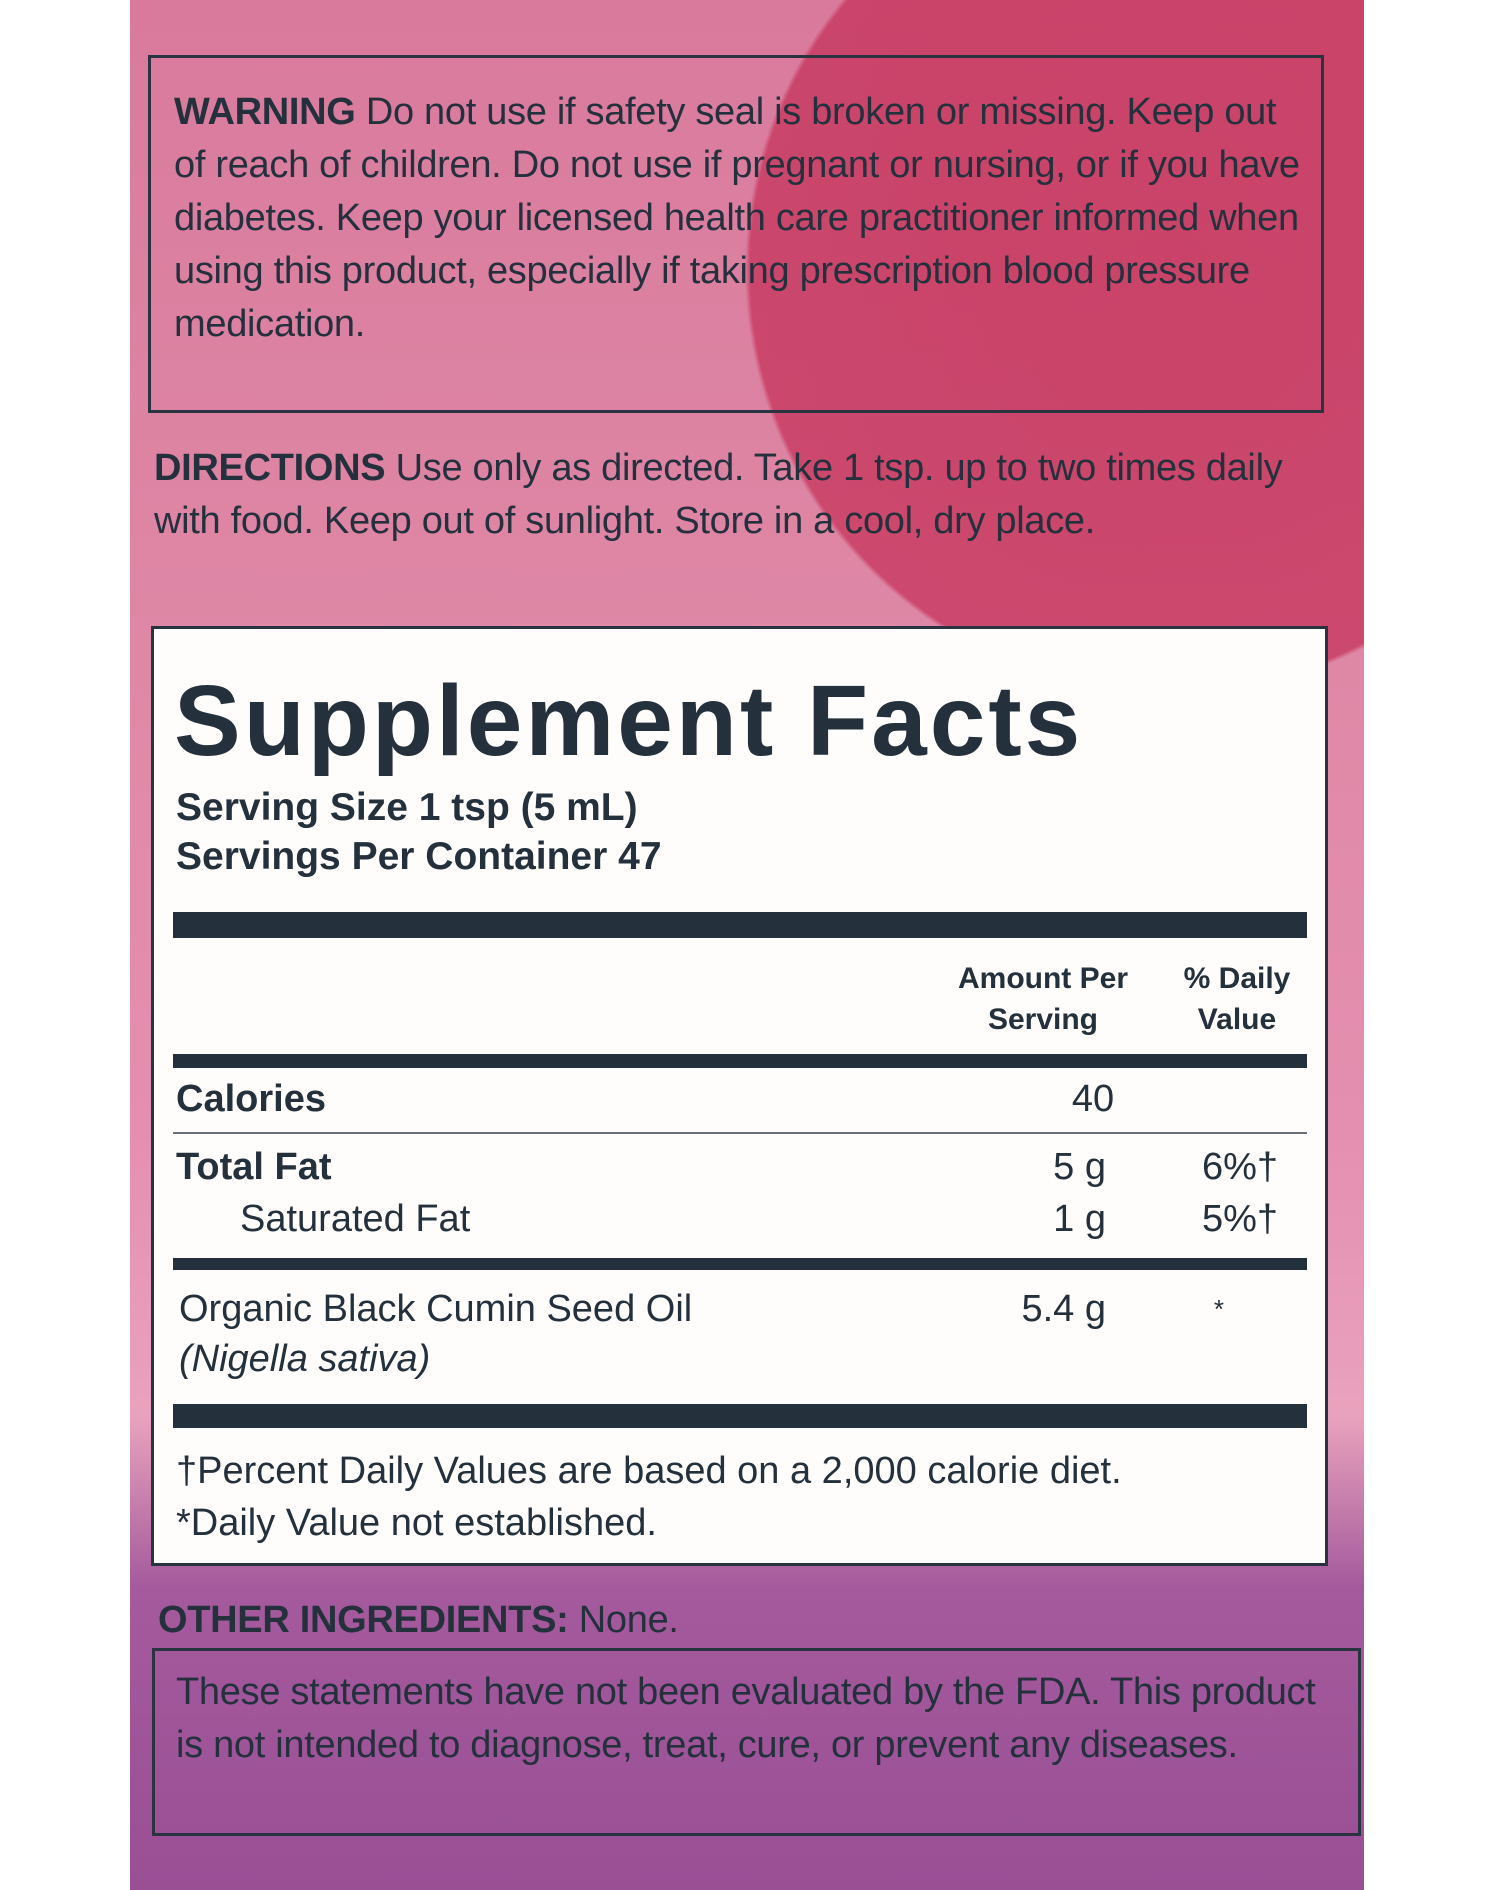 Image resolution: width=1500 pixels, height=1890 pixels. What do you see at coordinates (251, 1099) in the screenshot?
I see `nutrient-name: Calories` at bounding box center [251, 1099].